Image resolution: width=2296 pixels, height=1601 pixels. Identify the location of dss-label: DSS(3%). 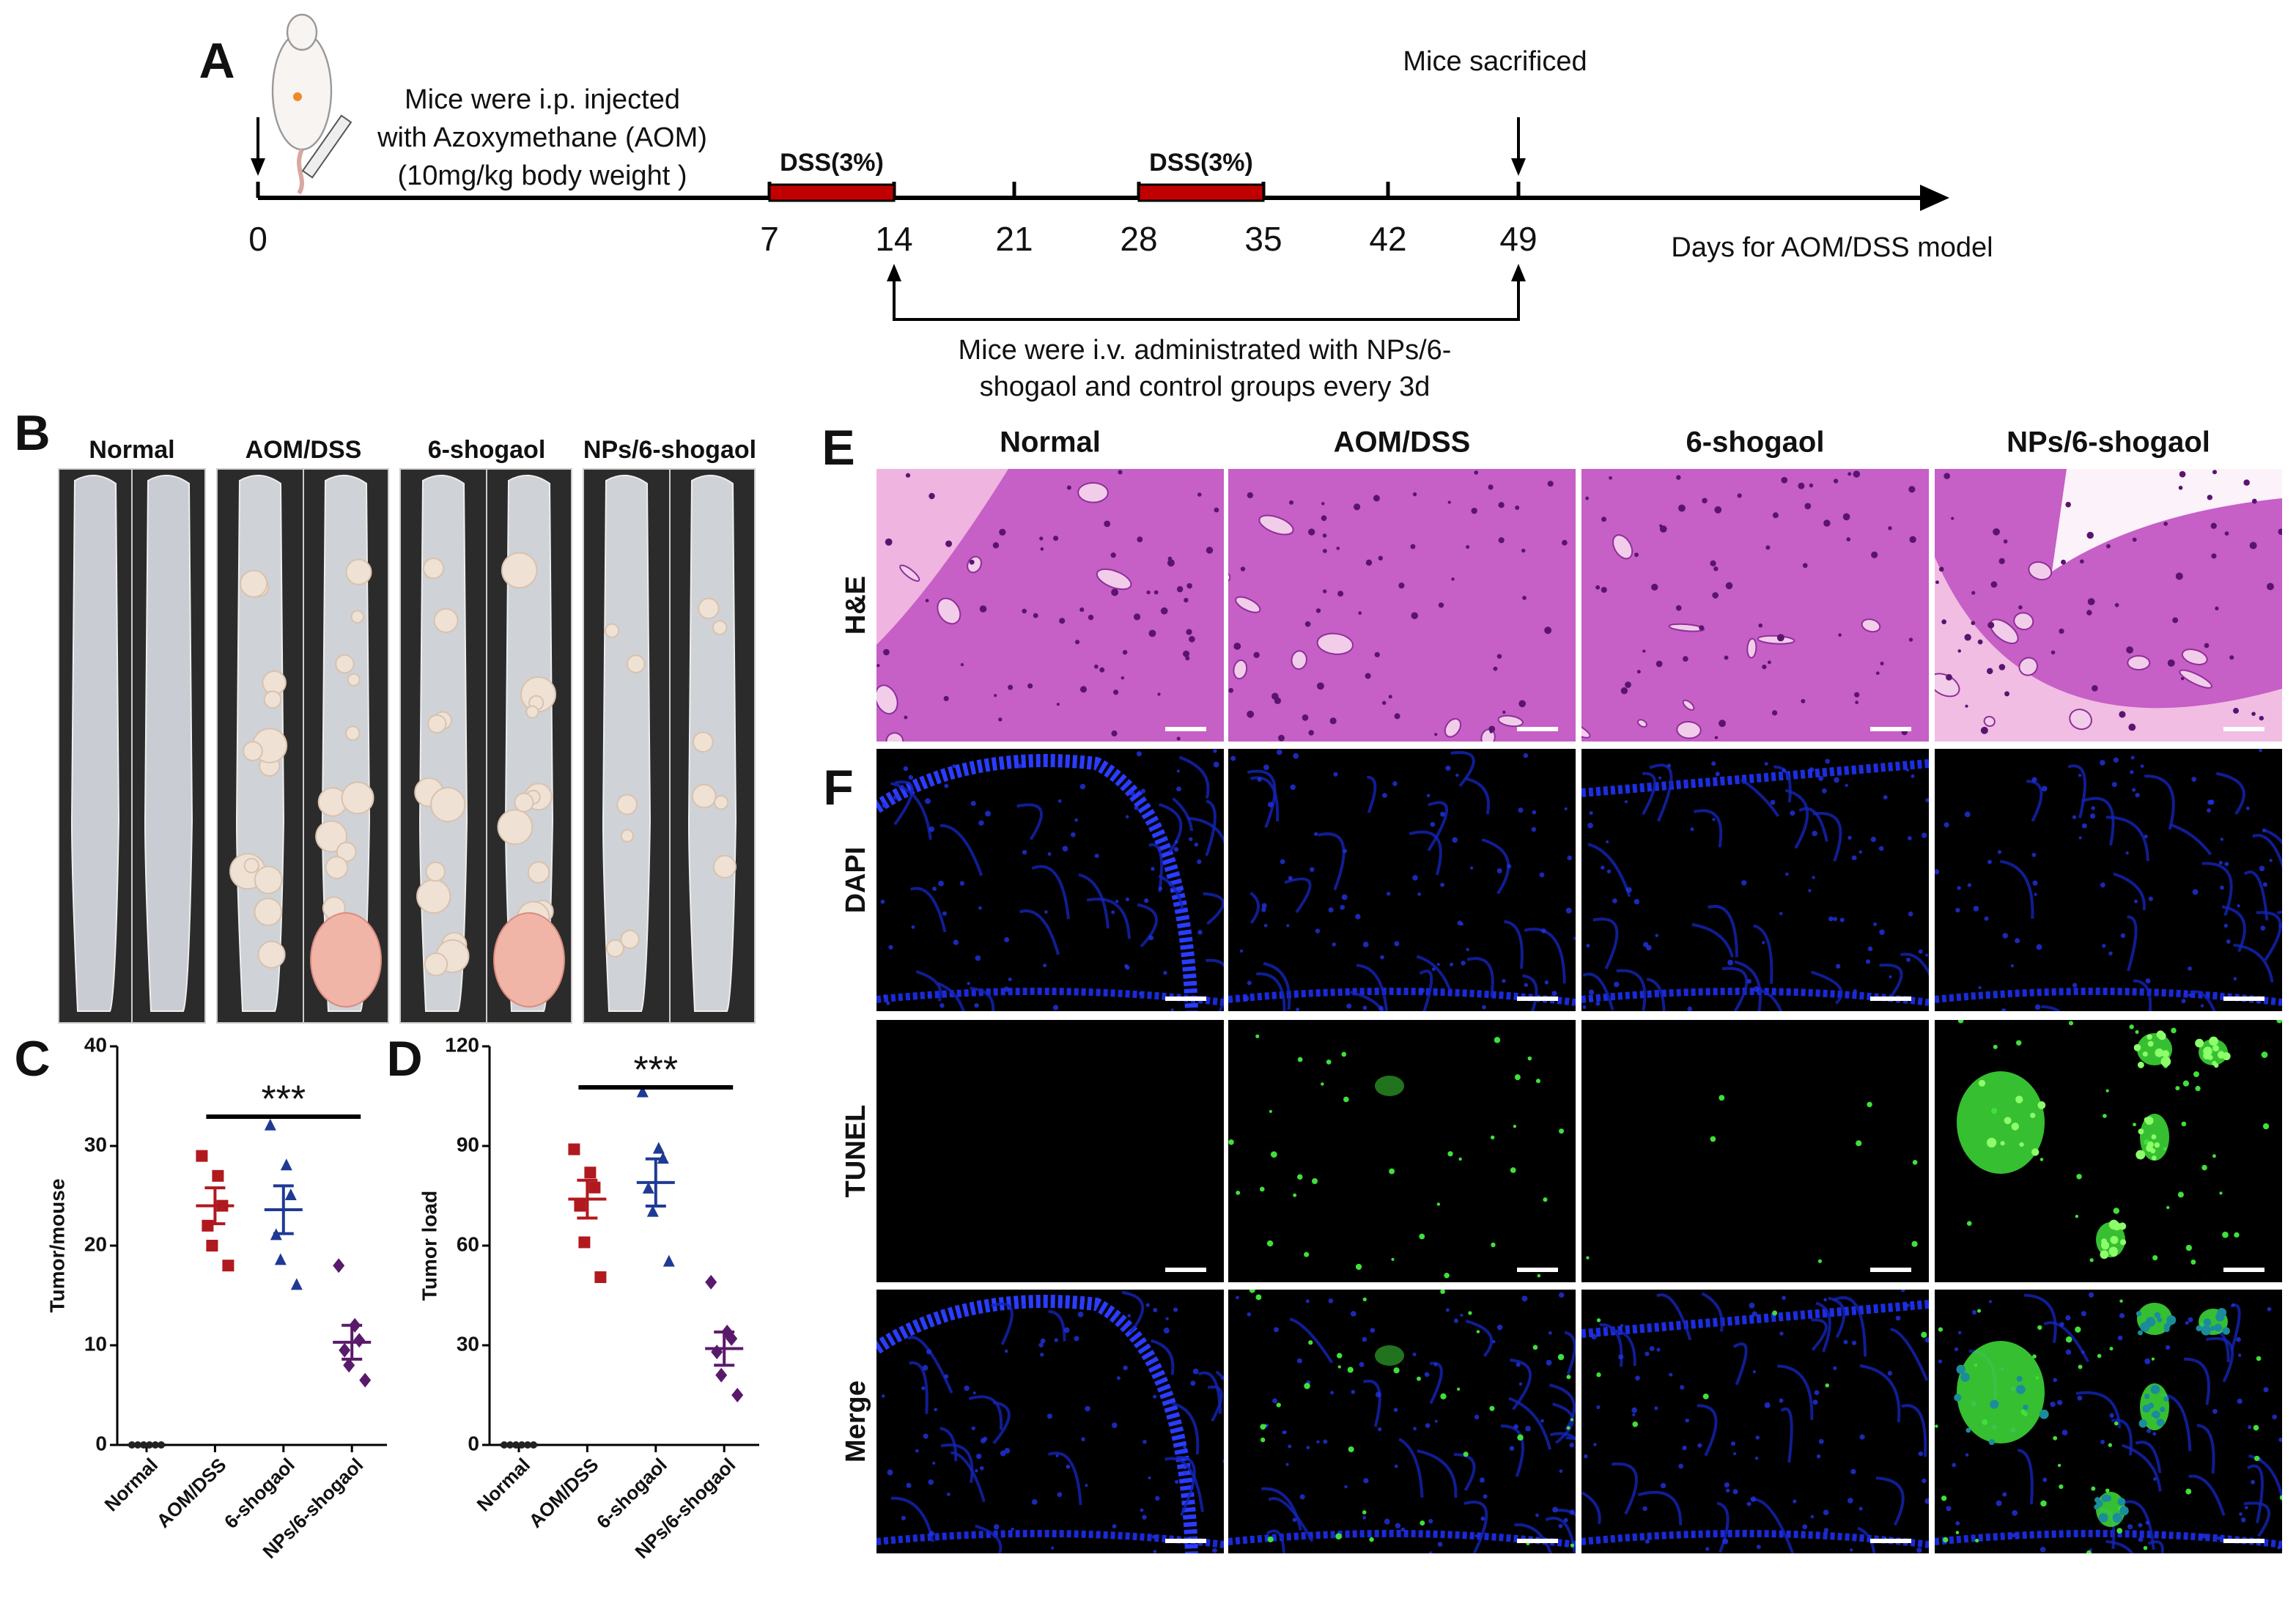
(1201, 163).